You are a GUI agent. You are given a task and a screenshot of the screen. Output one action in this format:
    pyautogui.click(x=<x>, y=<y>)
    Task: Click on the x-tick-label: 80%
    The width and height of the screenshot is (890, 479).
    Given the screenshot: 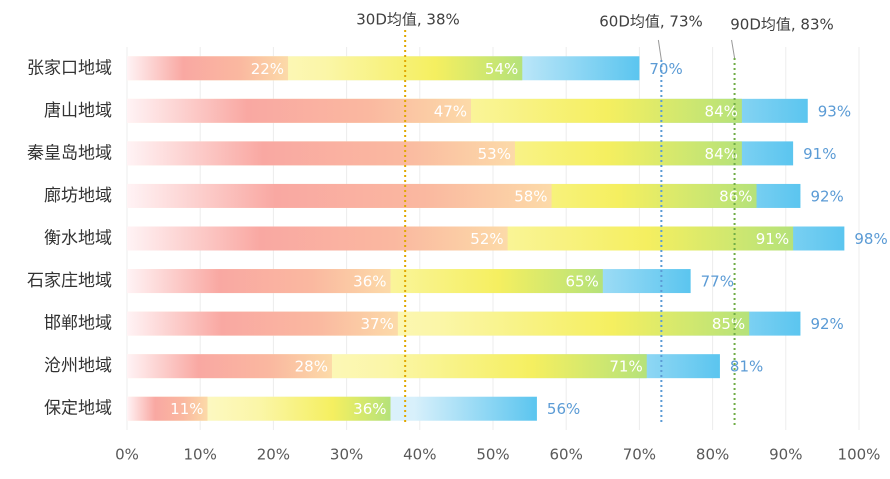 What is the action you would take?
    pyautogui.click(x=712, y=455)
    